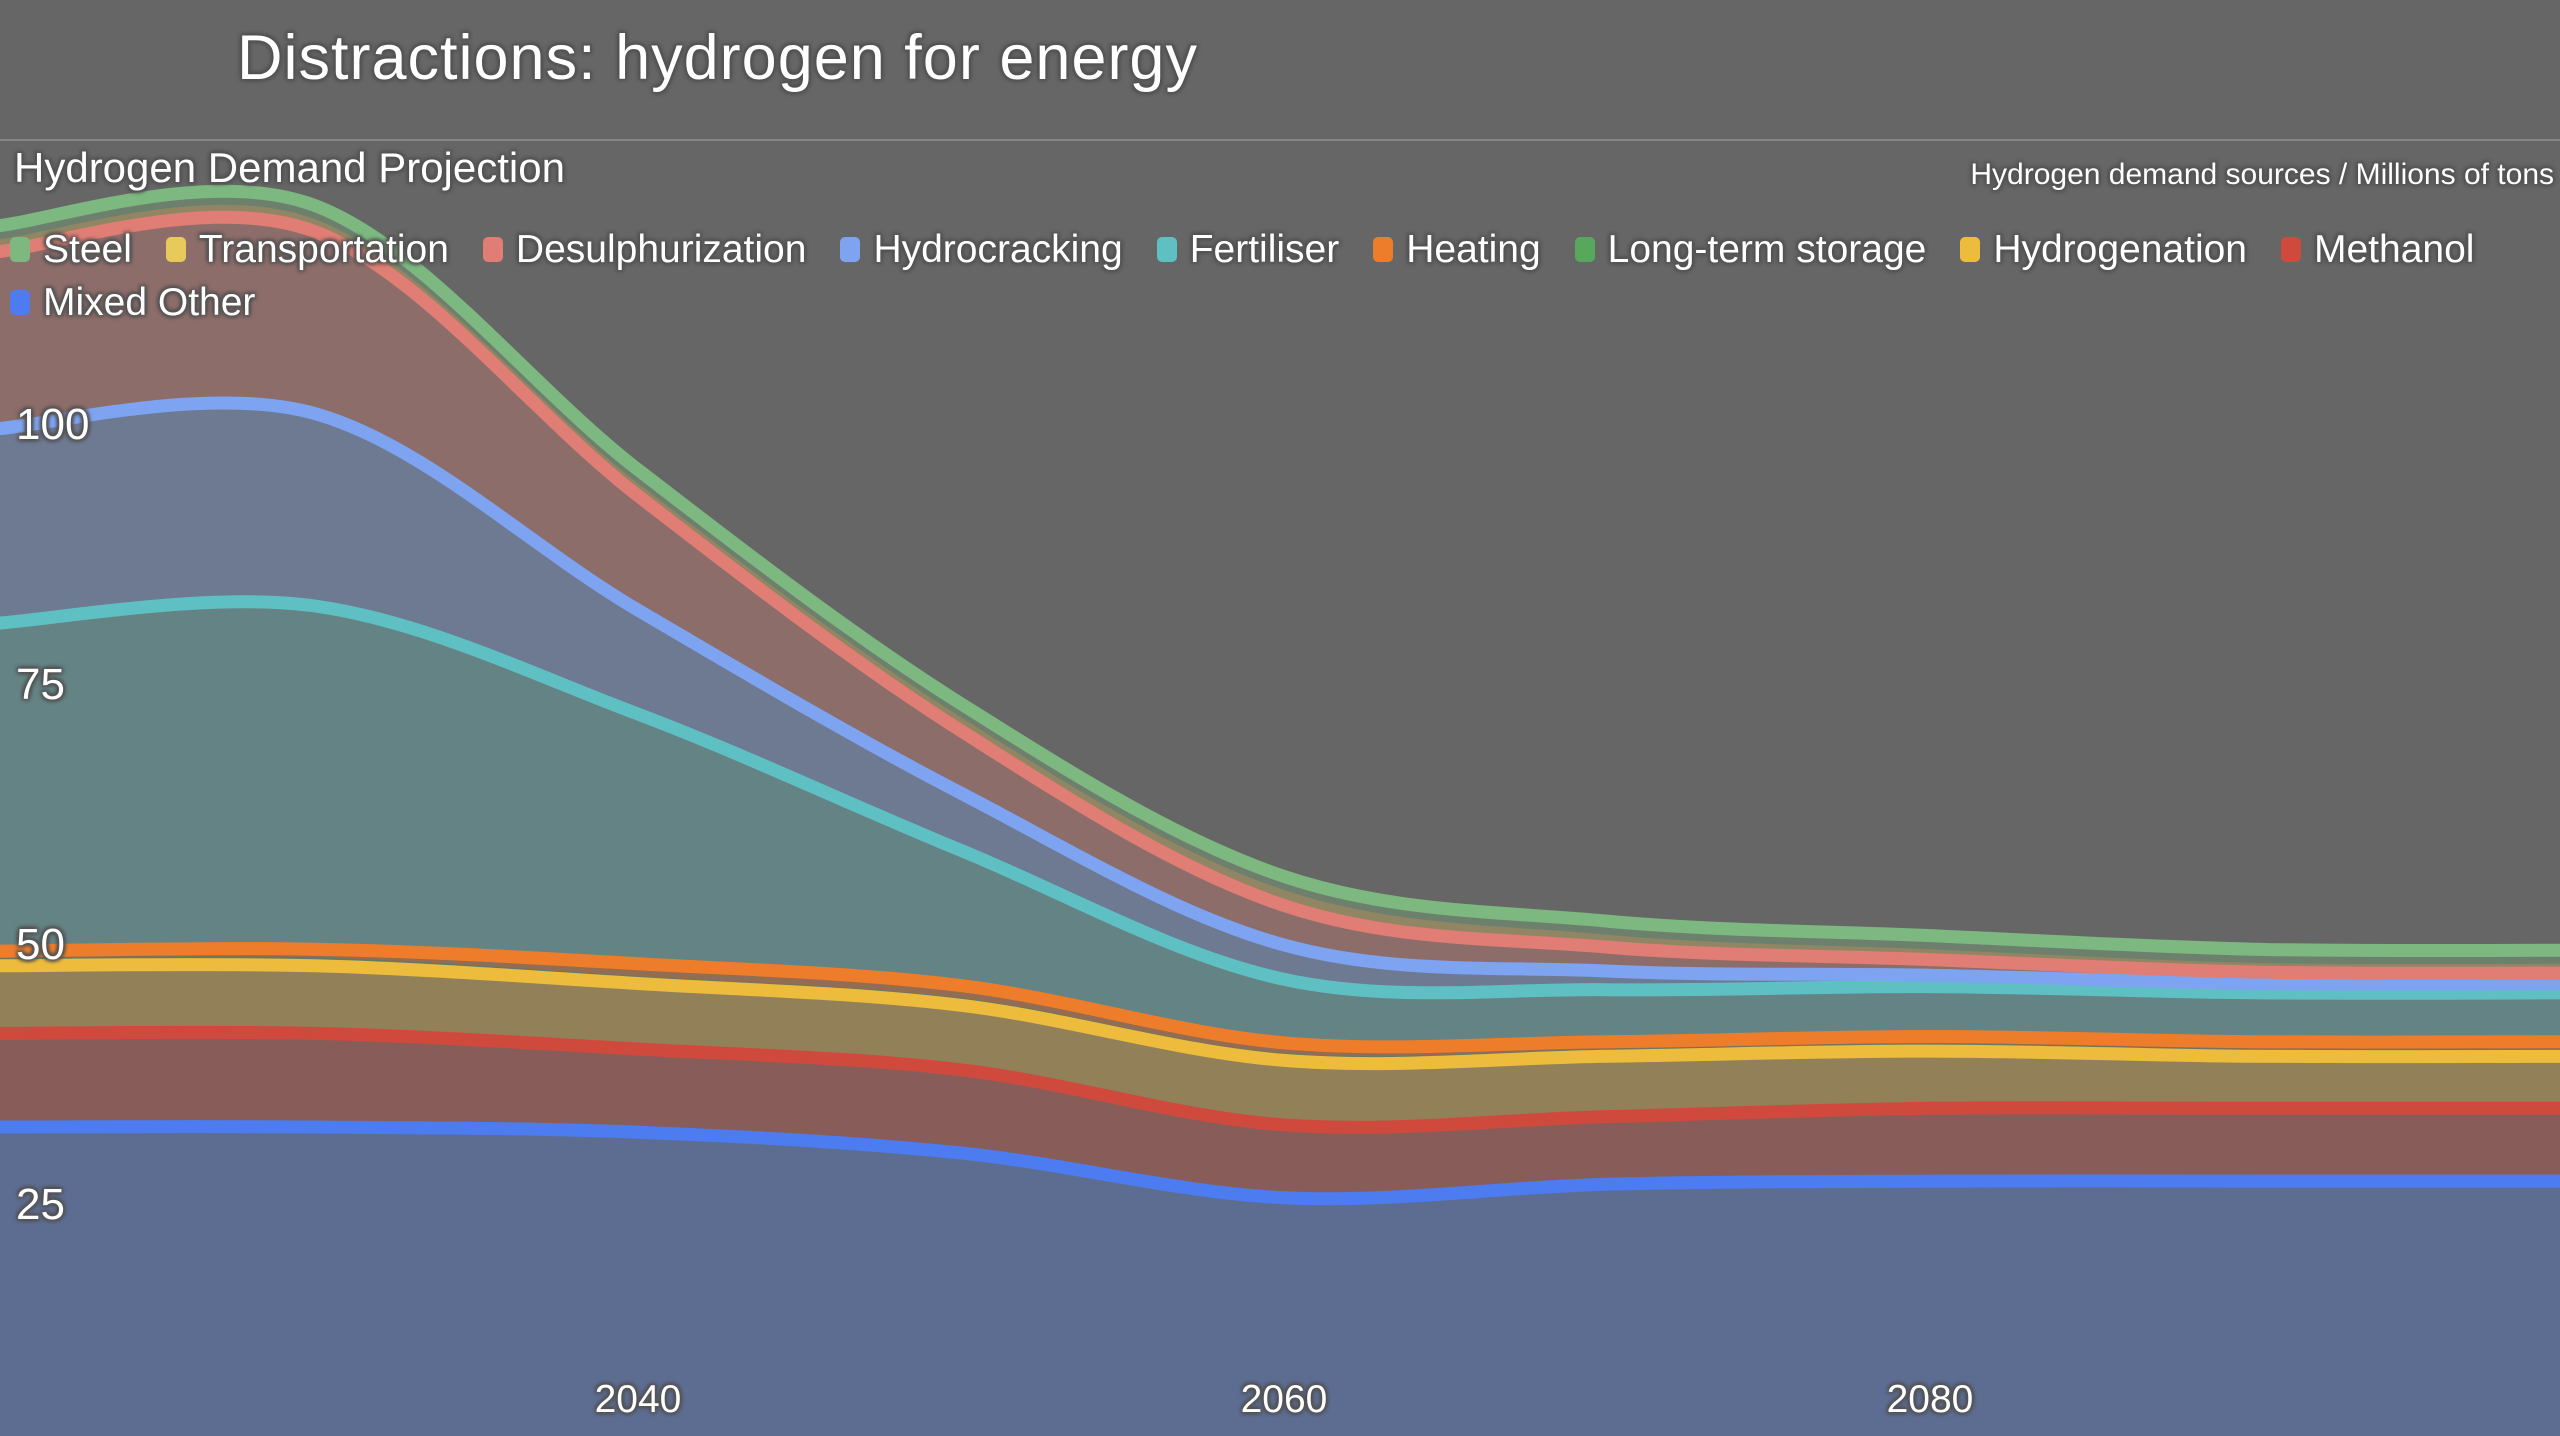  I want to click on page-title: Distractions: hydrogen for energy, so click(717, 58).